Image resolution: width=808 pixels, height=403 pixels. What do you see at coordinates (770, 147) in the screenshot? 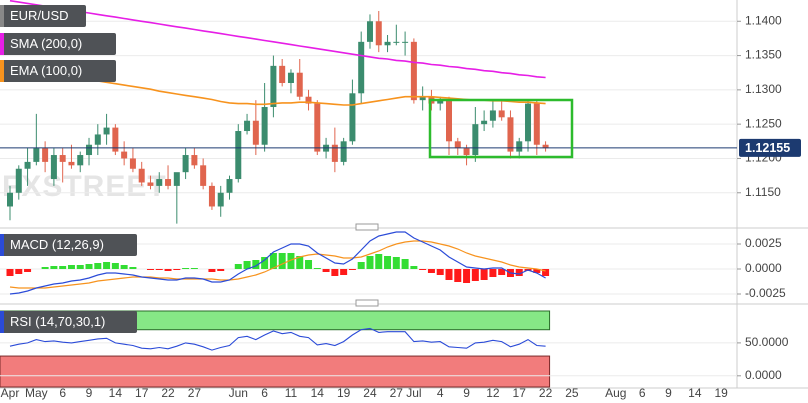
I see `last-price-box` at bounding box center [770, 147].